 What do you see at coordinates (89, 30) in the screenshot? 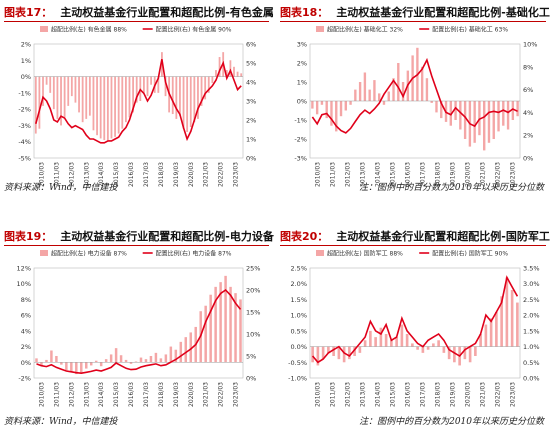
I see `legend-bar-label: 超配比例(左) 有色金属 88%` at bounding box center [89, 30].